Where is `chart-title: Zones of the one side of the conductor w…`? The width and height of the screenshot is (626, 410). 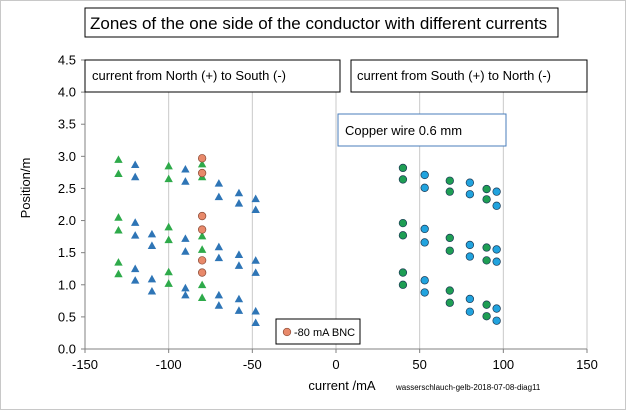
chart-title: Zones of the one side of the conductor w… is located at coordinates (318, 23).